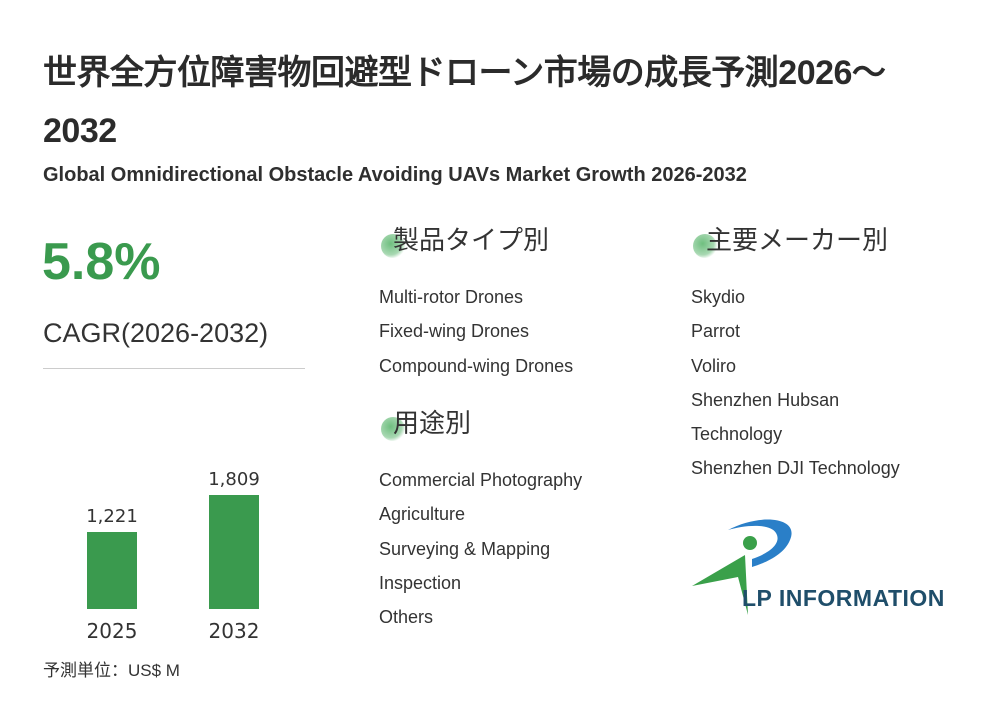 Image resolution: width=1000 pixels, height=714 pixels. Describe the element at coordinates (451, 297) in the screenshot. I see `list-item: Multi-rotor Drones` at that location.